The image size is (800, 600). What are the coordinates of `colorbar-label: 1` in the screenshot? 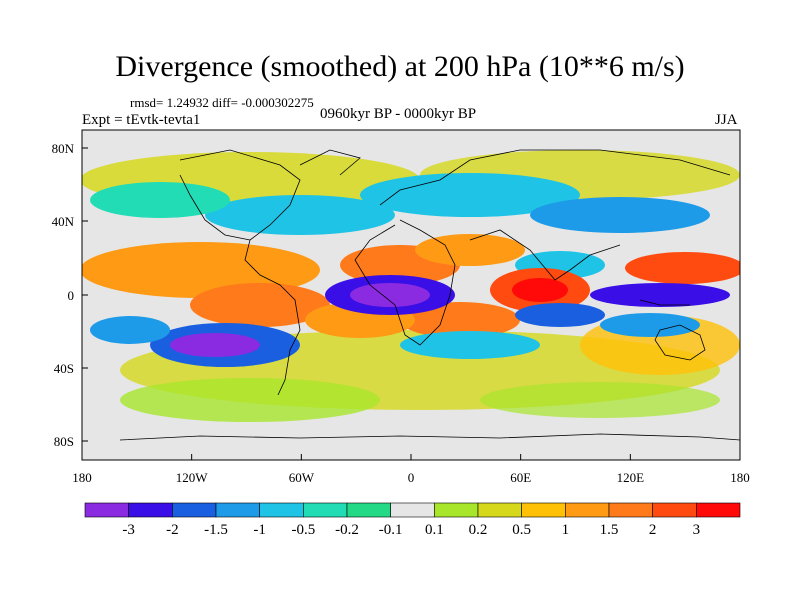 It's located at (566, 530).